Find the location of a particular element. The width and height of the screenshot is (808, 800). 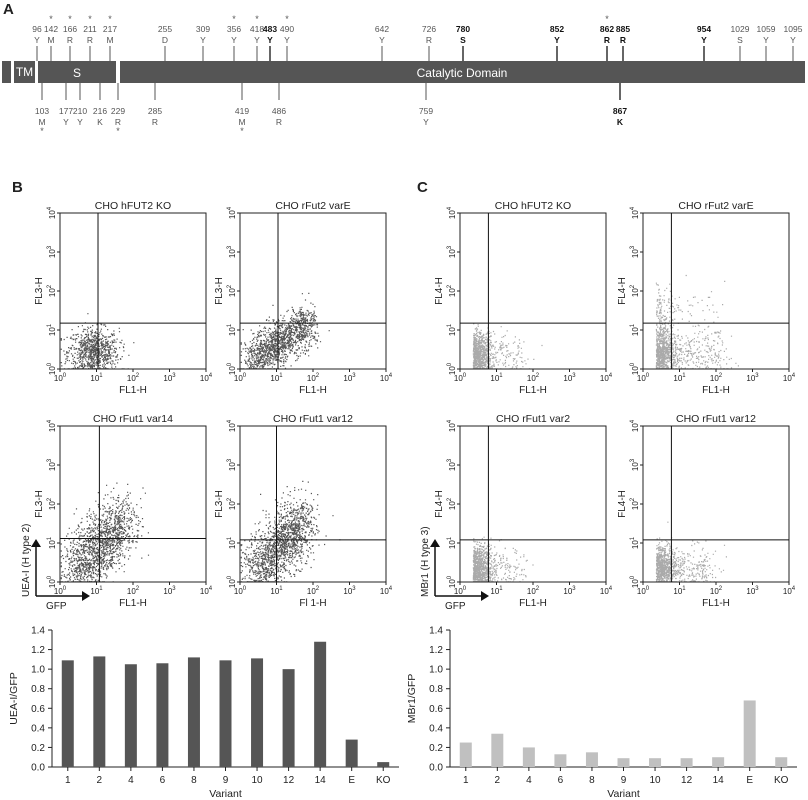

axis-arrow-b: UEA-I (H type 2) GFP is located at coordinates (55, 568).